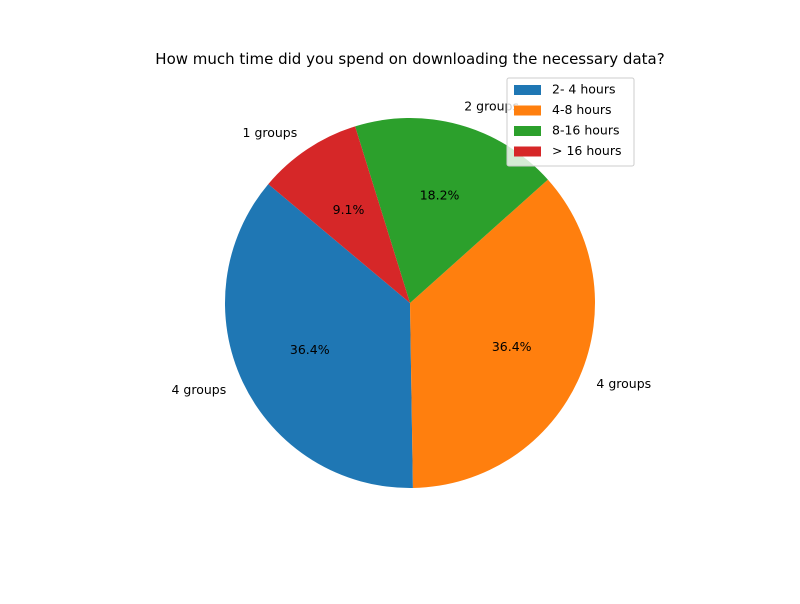  What do you see at coordinates (527, 131) in the screenshot?
I see `legend-swatch-8-16-hours` at bounding box center [527, 131].